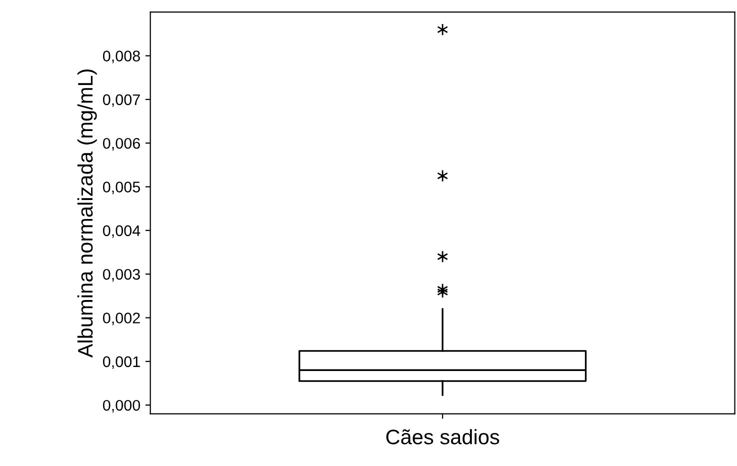 The height and width of the screenshot is (466, 737). I want to click on y-tick-label: 0,001, so click(121, 362).